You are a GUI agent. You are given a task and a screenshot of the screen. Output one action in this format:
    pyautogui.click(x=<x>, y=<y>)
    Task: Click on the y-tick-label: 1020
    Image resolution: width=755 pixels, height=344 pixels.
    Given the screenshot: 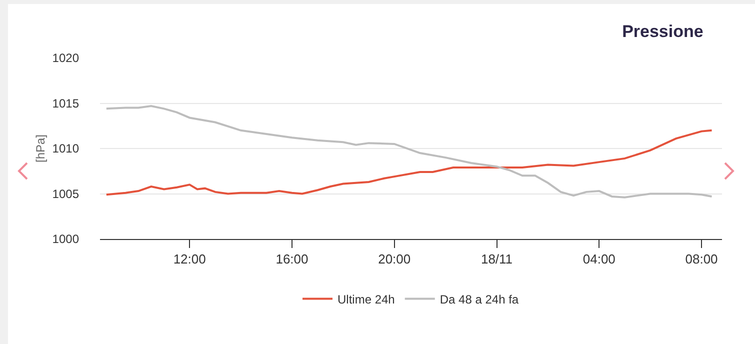 What is the action you would take?
    pyautogui.click(x=66, y=58)
    